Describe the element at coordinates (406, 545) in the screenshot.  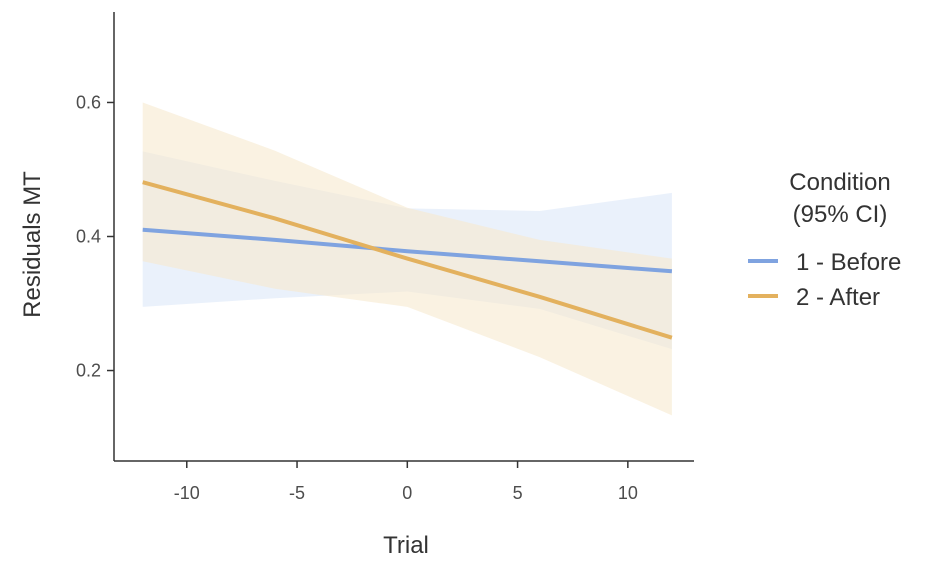
I see `x-axis-title: Trial` at that location.